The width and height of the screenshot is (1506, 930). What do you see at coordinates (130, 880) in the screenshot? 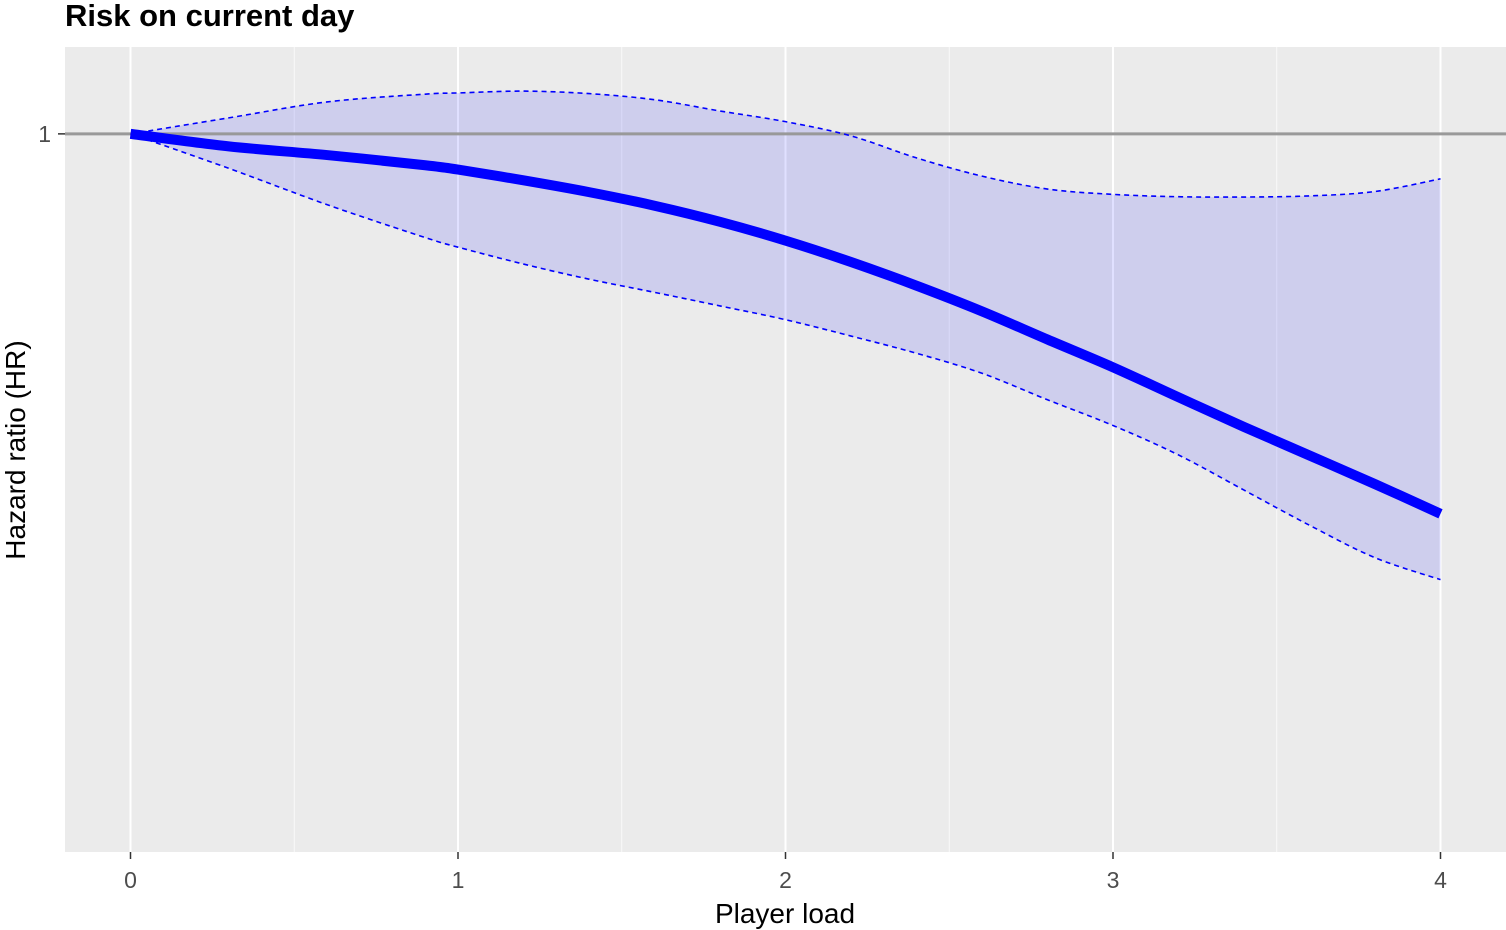
I see `x-tick-label: 0` at bounding box center [130, 880].